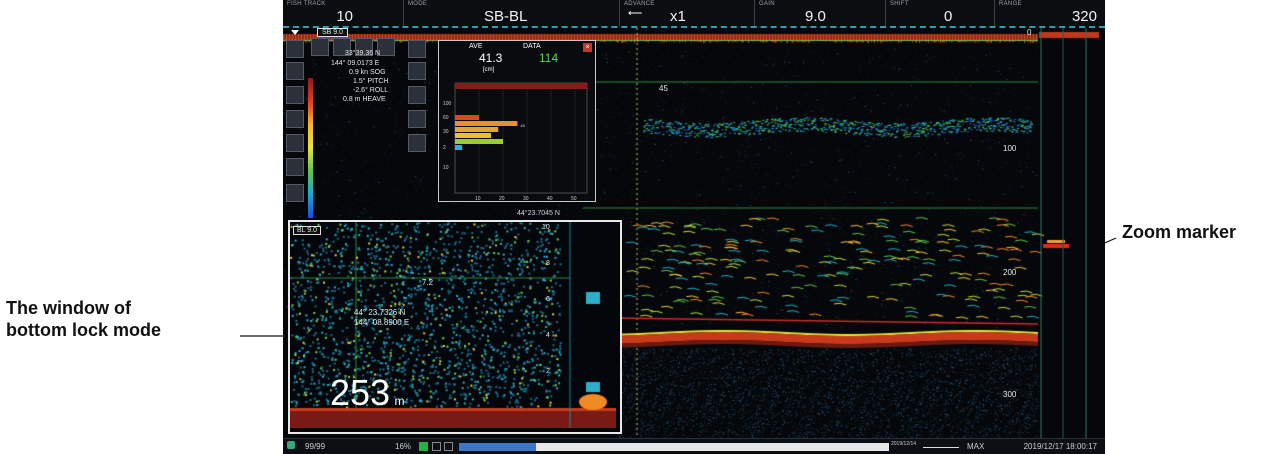  Describe the element at coordinates (587, 47) in the screenshot. I see `close-icon: ×` at that location.